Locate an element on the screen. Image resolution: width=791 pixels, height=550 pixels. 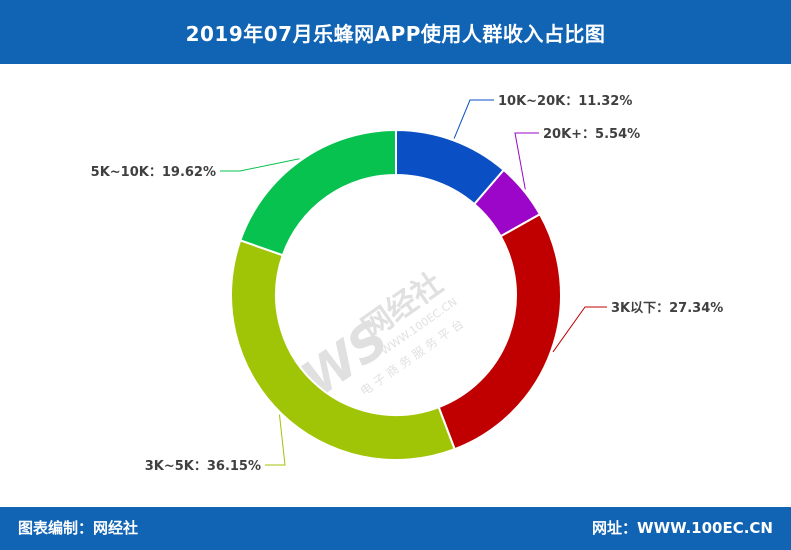
data-label-10K~20K: 10K~20K：11.32% is located at coordinates (565, 101).